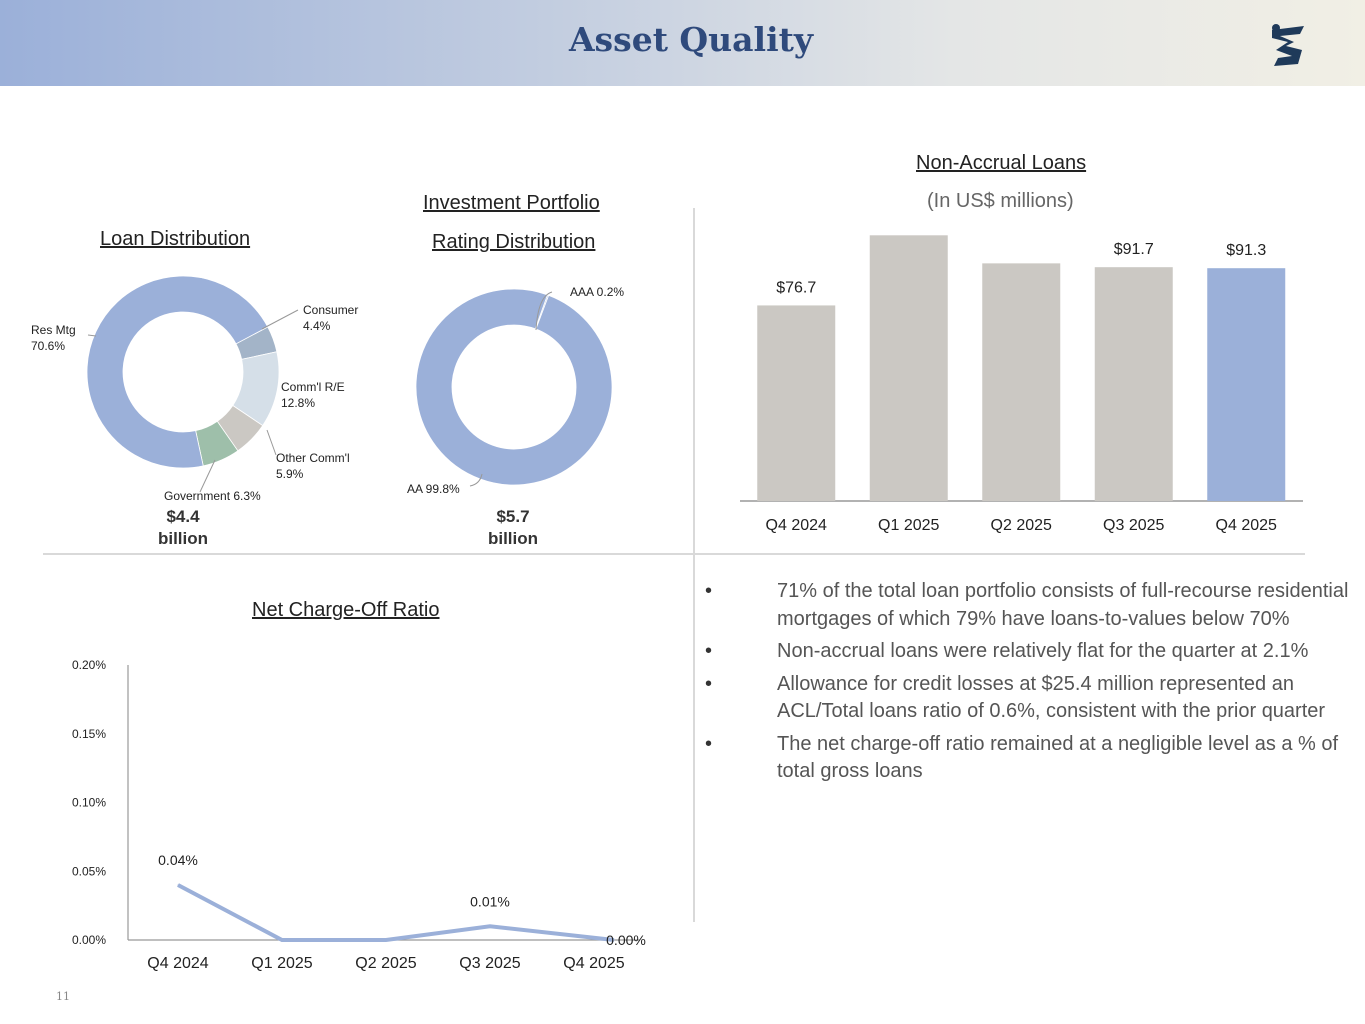  Describe the element at coordinates (1246, 525) in the screenshot. I see `bar-category-label: Q4 2025` at that location.